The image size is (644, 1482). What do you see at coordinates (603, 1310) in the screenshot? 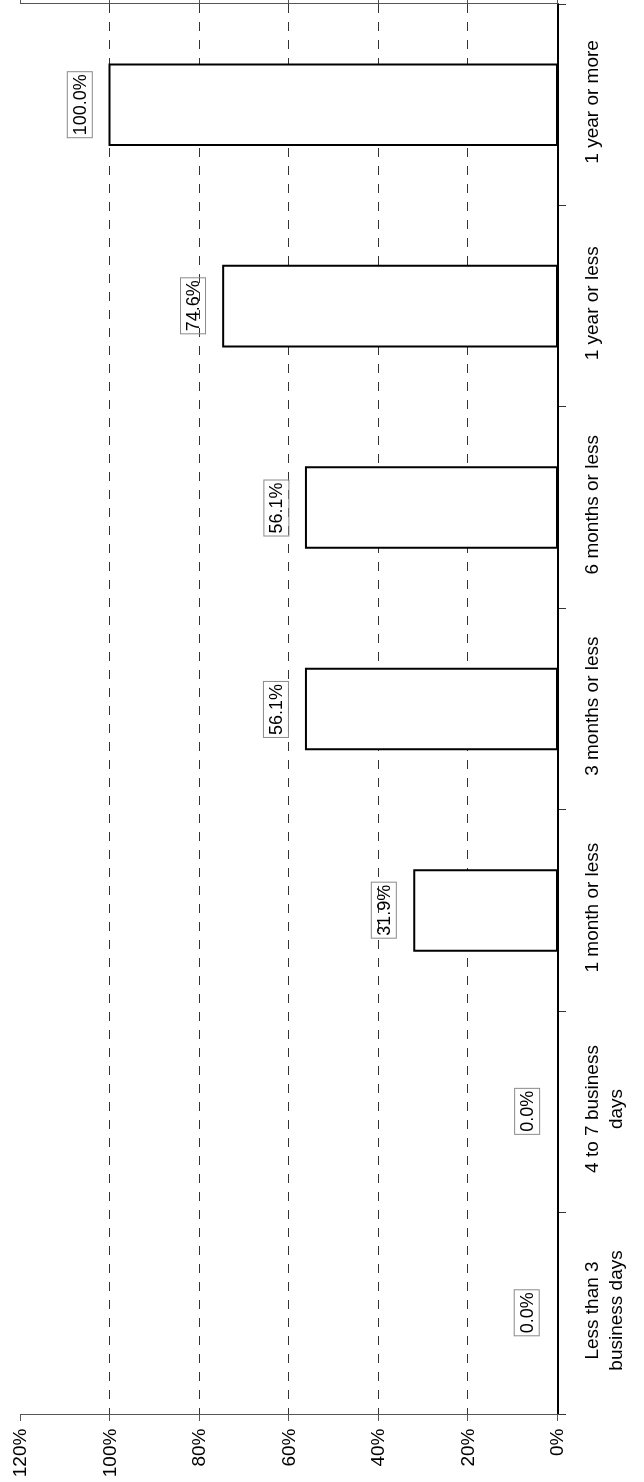
I see `y-tick-label: Less than 3 business days` at bounding box center [603, 1310].